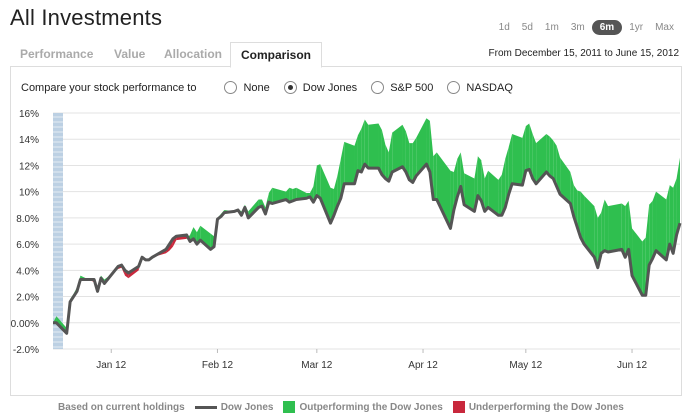  What do you see at coordinates (193, 54) in the screenshot?
I see `tab-allocation: Allocation` at bounding box center [193, 54].